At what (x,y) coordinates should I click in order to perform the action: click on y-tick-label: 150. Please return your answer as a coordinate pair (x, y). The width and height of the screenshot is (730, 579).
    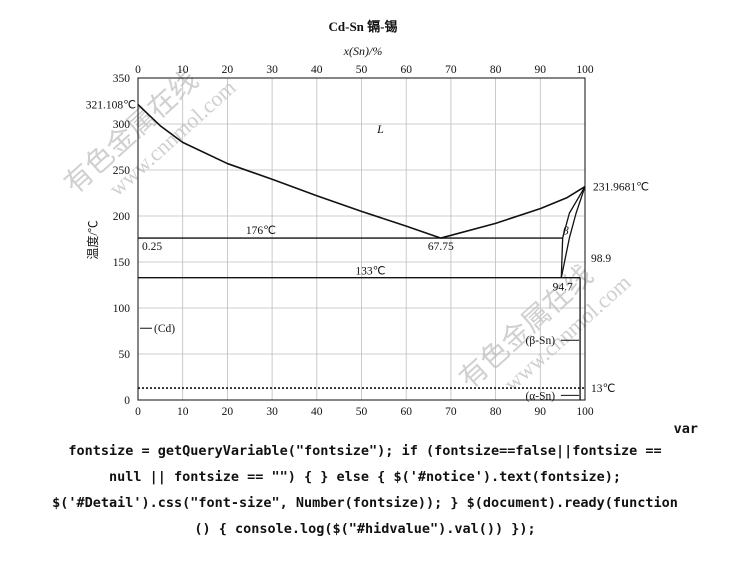
    Looking at the image, I should click on (122, 263).